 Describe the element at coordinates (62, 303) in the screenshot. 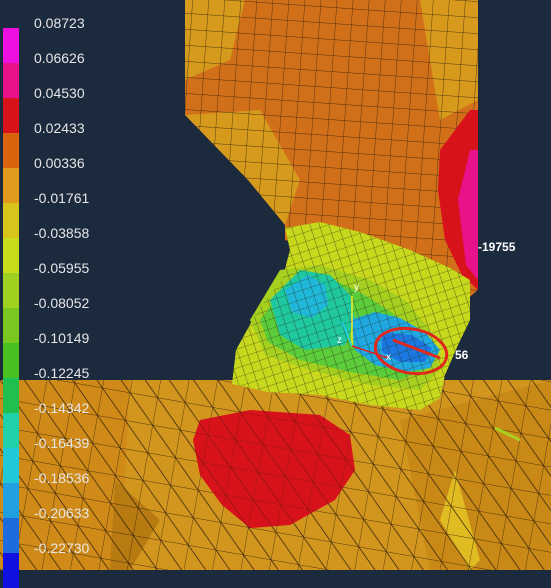

I see `legend-label: -0.08052` at that location.